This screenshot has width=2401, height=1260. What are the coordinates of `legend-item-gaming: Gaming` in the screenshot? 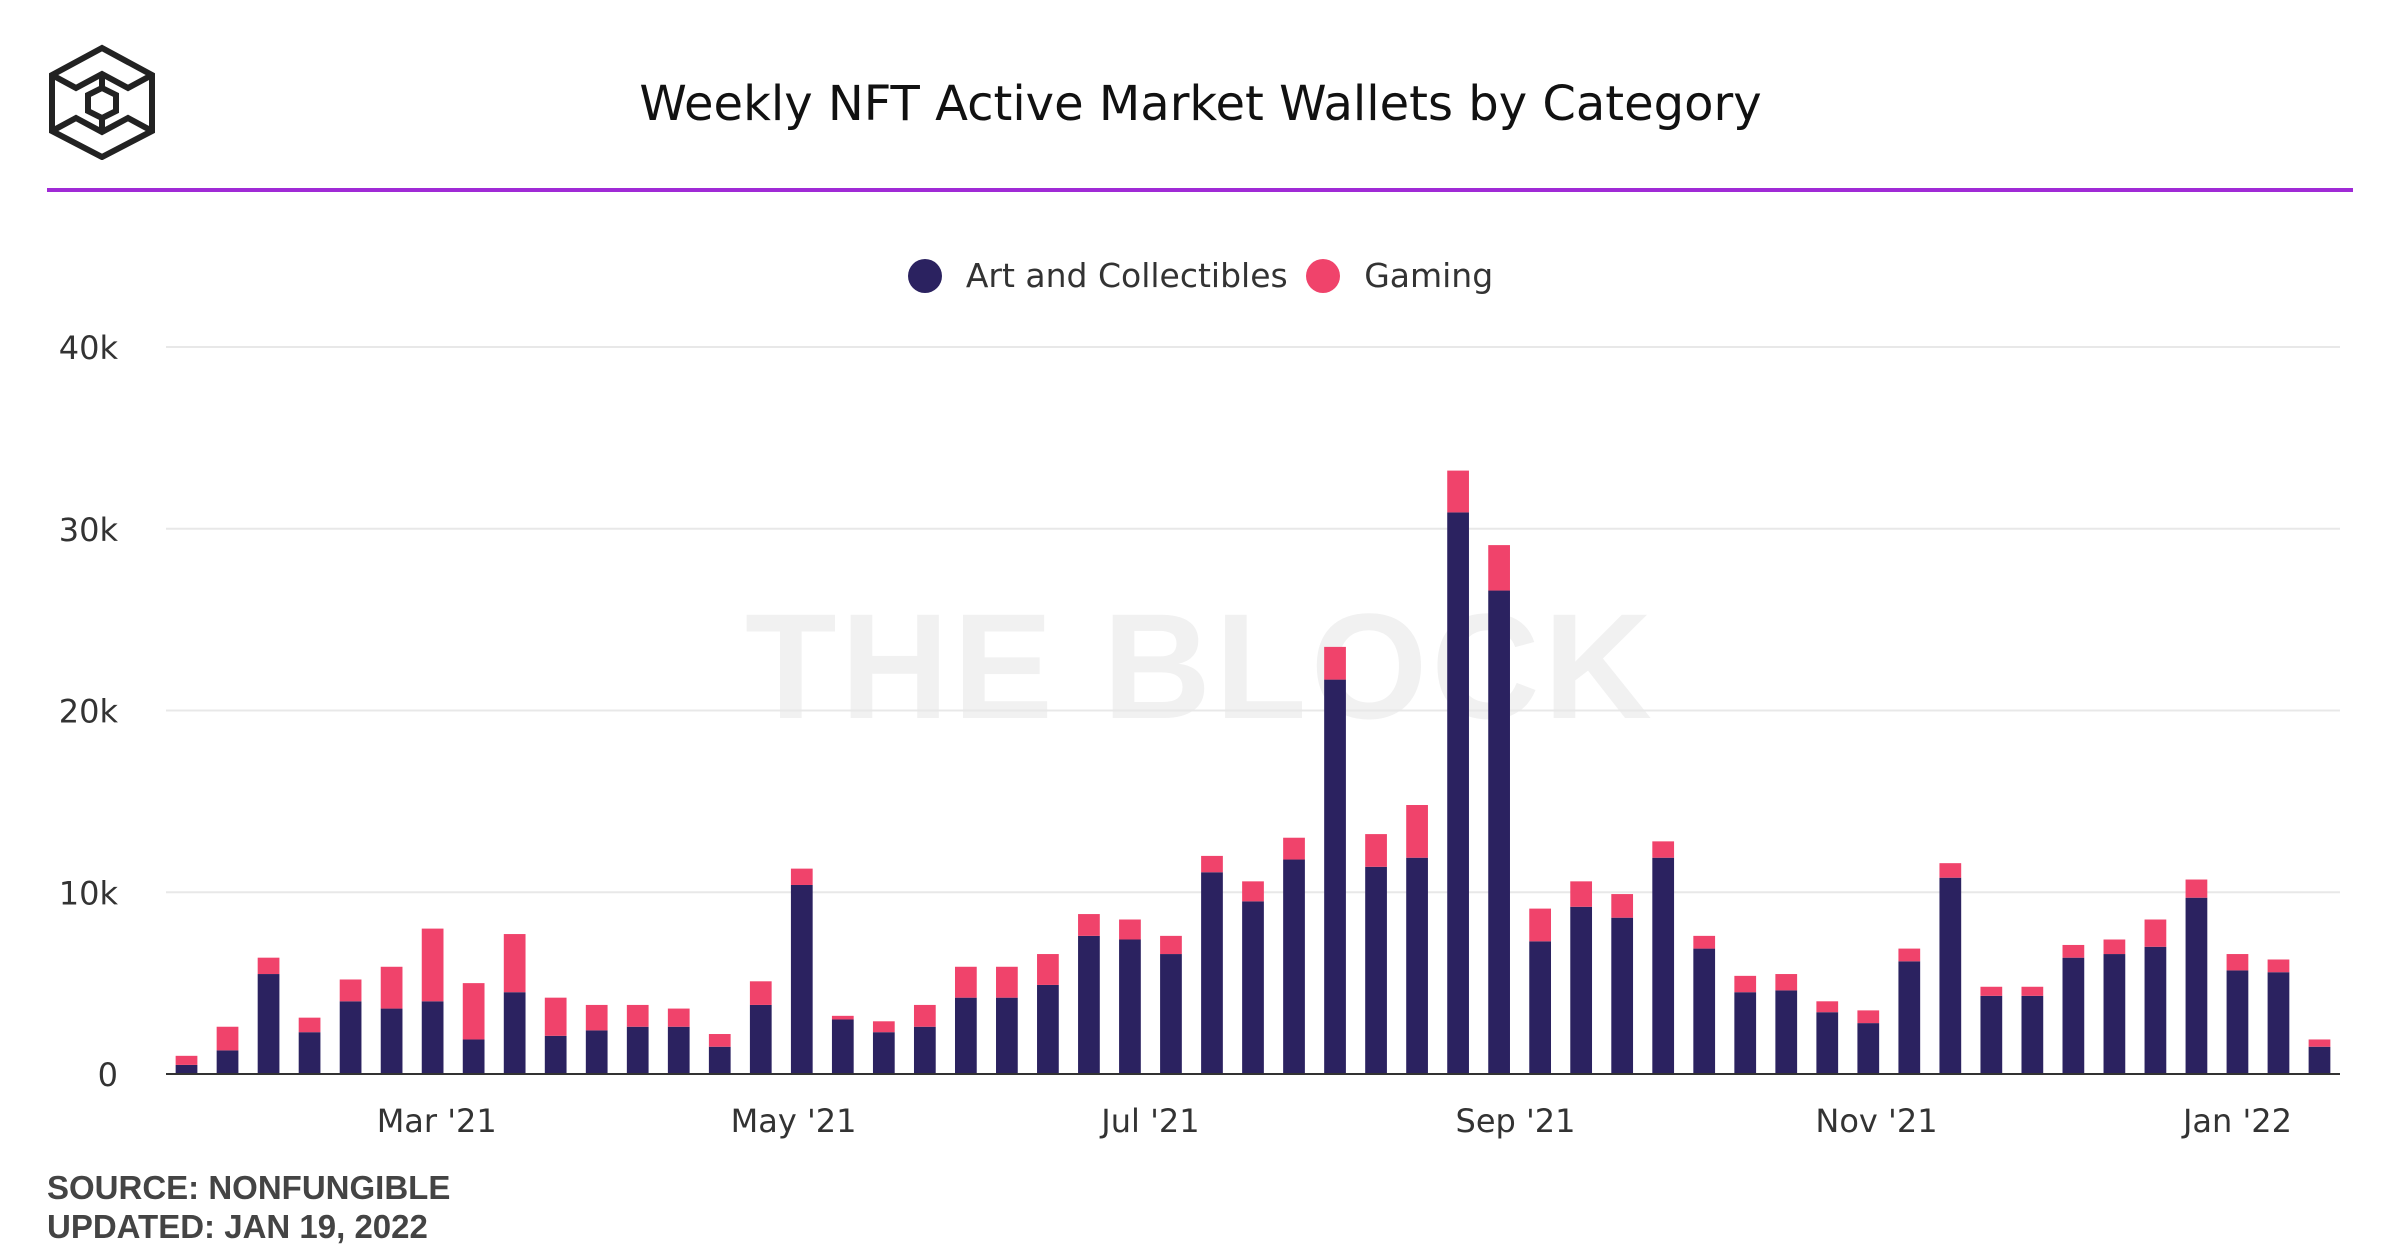 It's located at (1399, 275).